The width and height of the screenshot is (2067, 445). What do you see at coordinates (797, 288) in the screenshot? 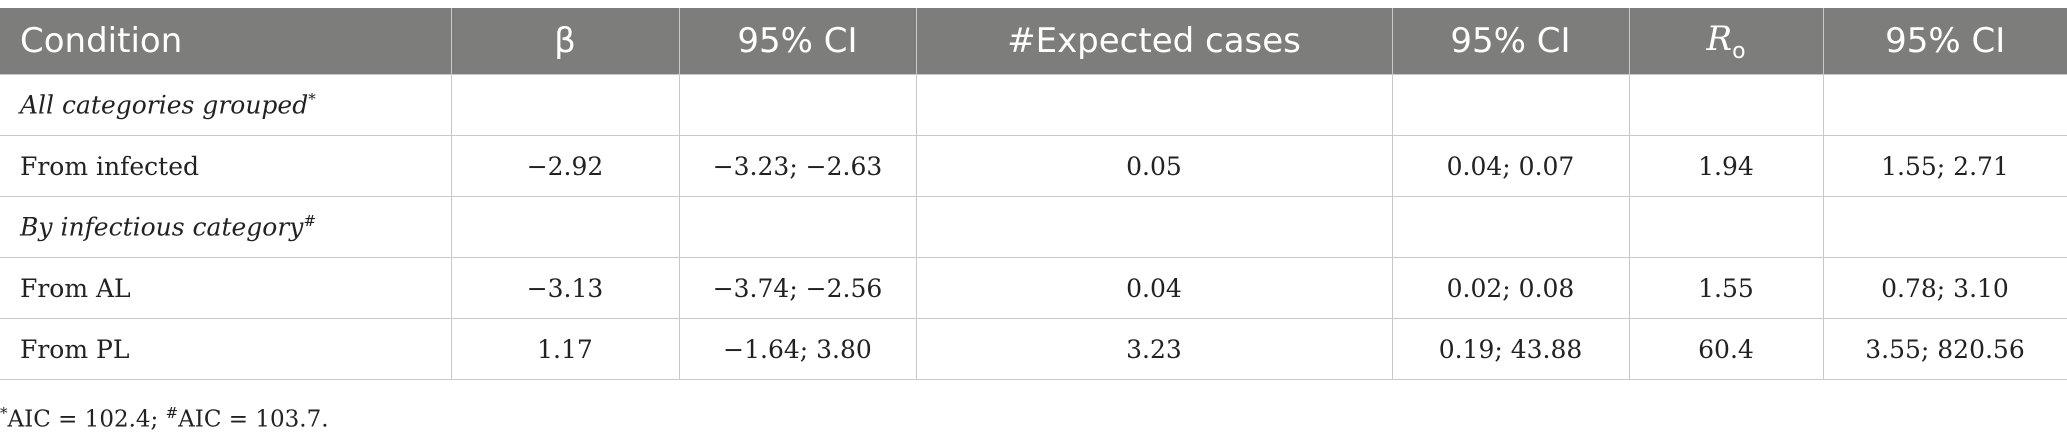
I see `cell-ci-1: −3.74; −2.56` at bounding box center [797, 288].